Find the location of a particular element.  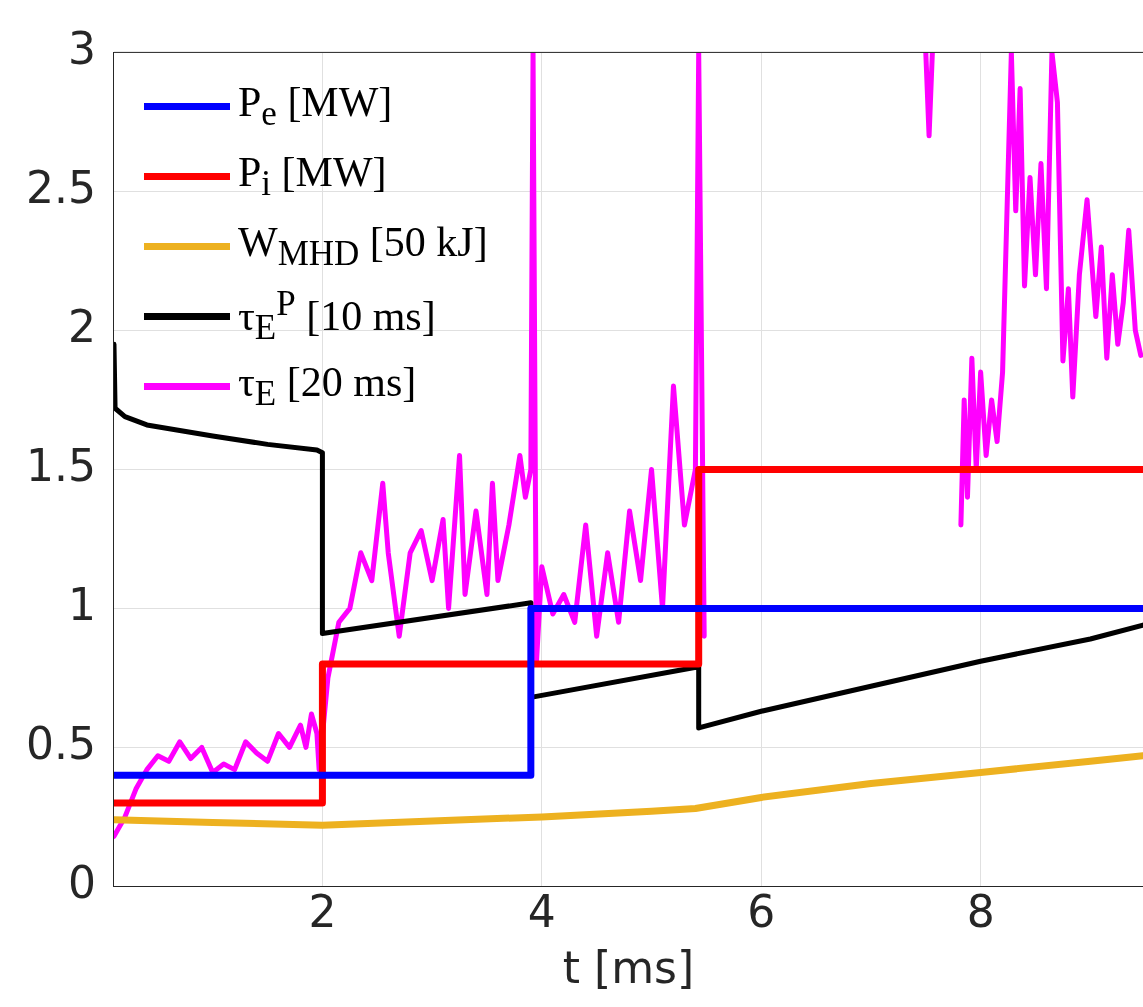

y-tick-label: 2 is located at coordinates (81, 326).